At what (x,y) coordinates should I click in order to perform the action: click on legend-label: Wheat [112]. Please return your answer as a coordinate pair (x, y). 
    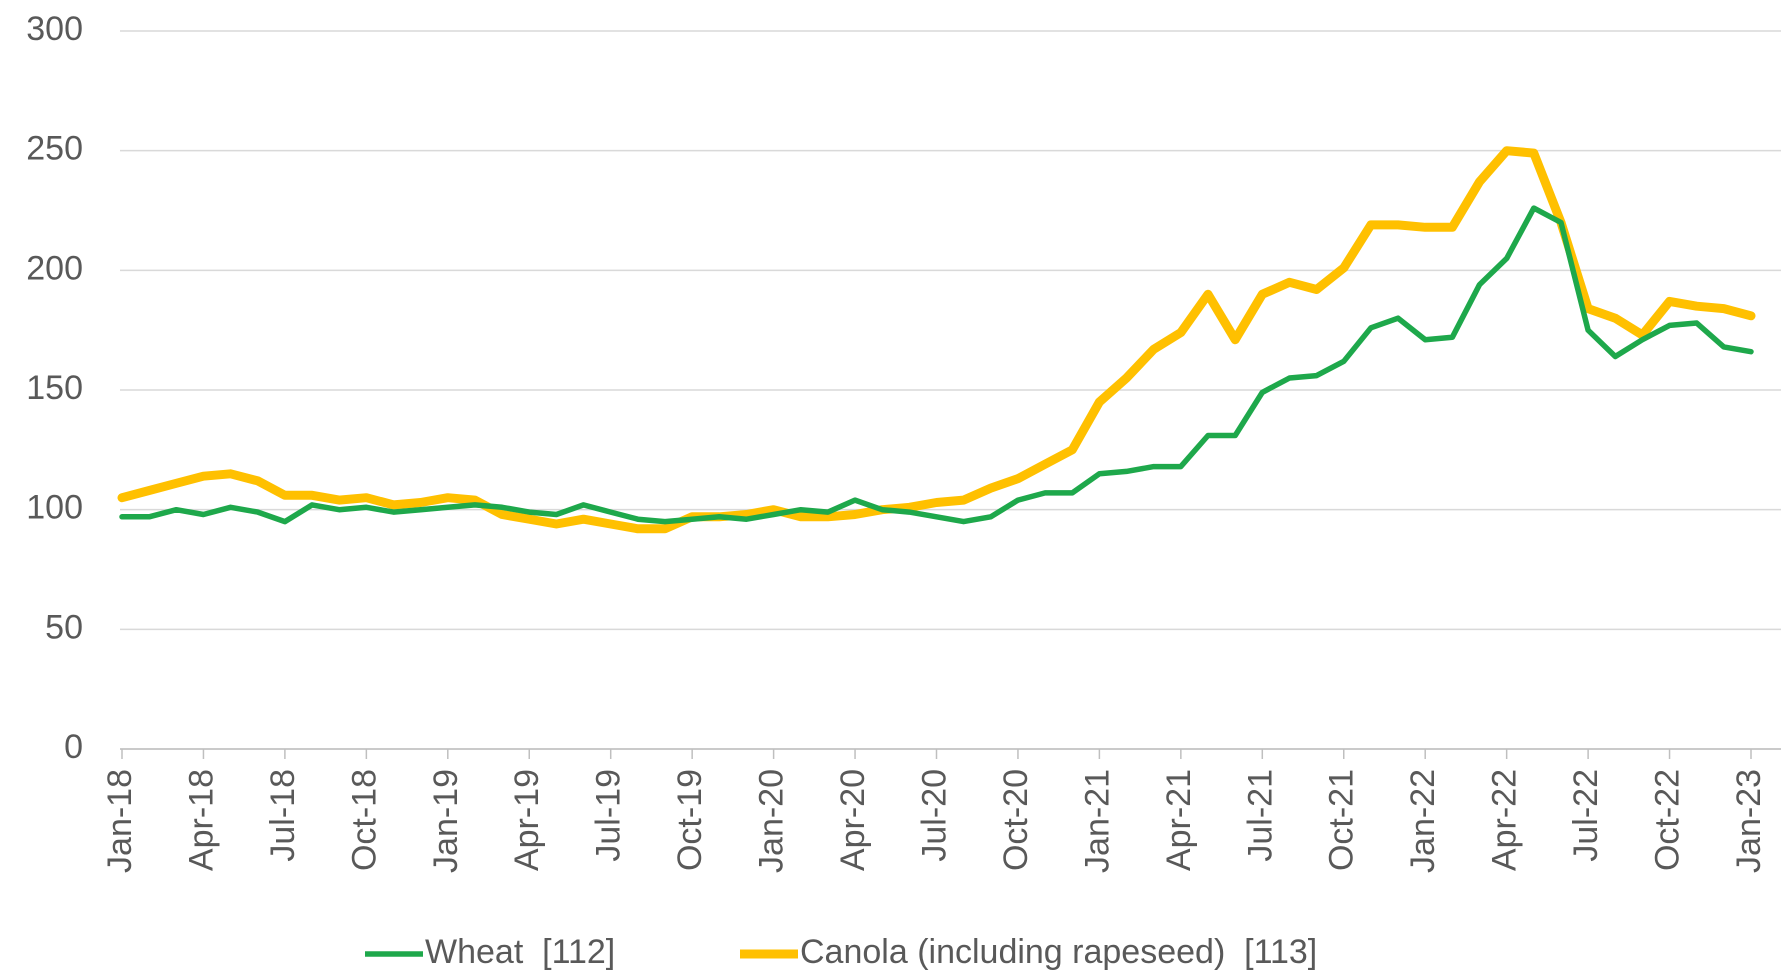
    Looking at the image, I should click on (520, 952).